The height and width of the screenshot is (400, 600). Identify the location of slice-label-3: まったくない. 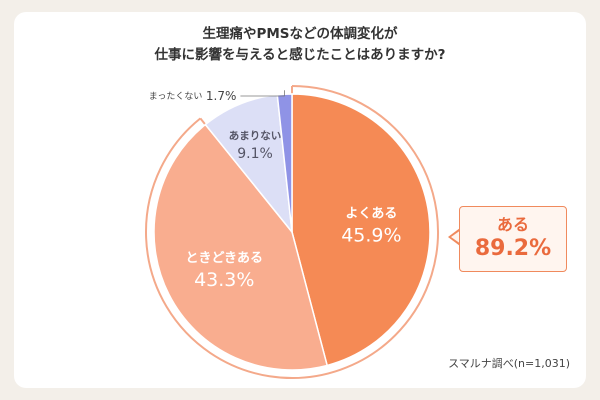
(176, 96).